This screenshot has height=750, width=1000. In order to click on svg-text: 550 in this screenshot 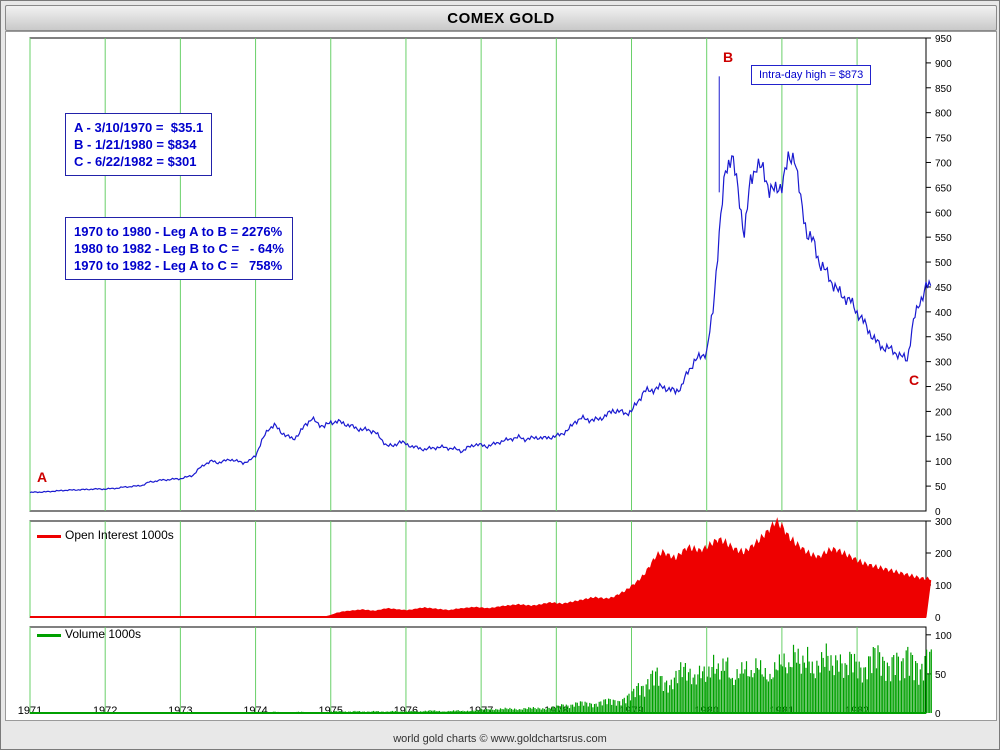, I will do `click(943, 238)`.